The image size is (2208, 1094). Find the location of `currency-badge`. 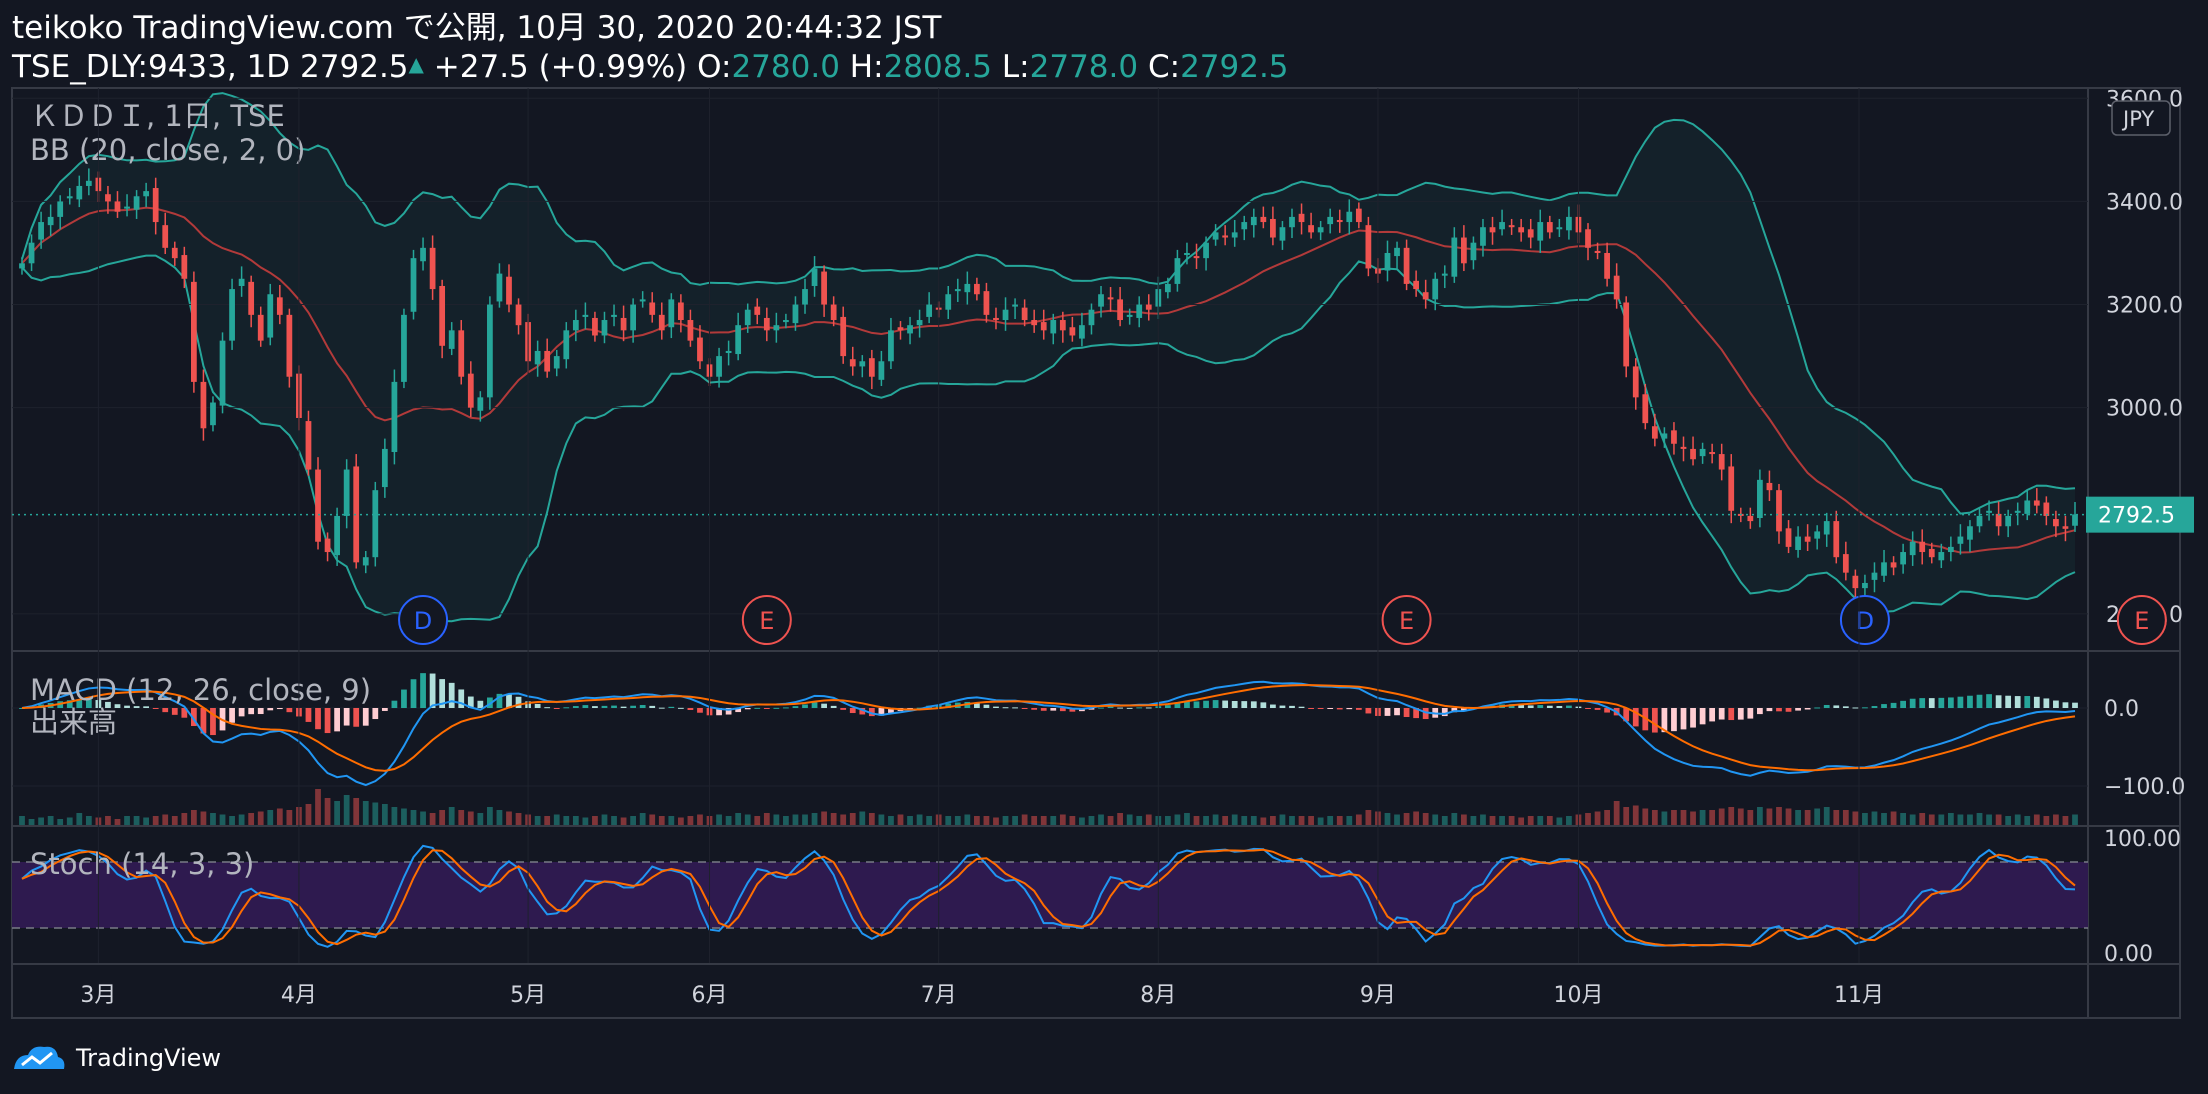

currency-badge is located at coordinates (2141, 118).